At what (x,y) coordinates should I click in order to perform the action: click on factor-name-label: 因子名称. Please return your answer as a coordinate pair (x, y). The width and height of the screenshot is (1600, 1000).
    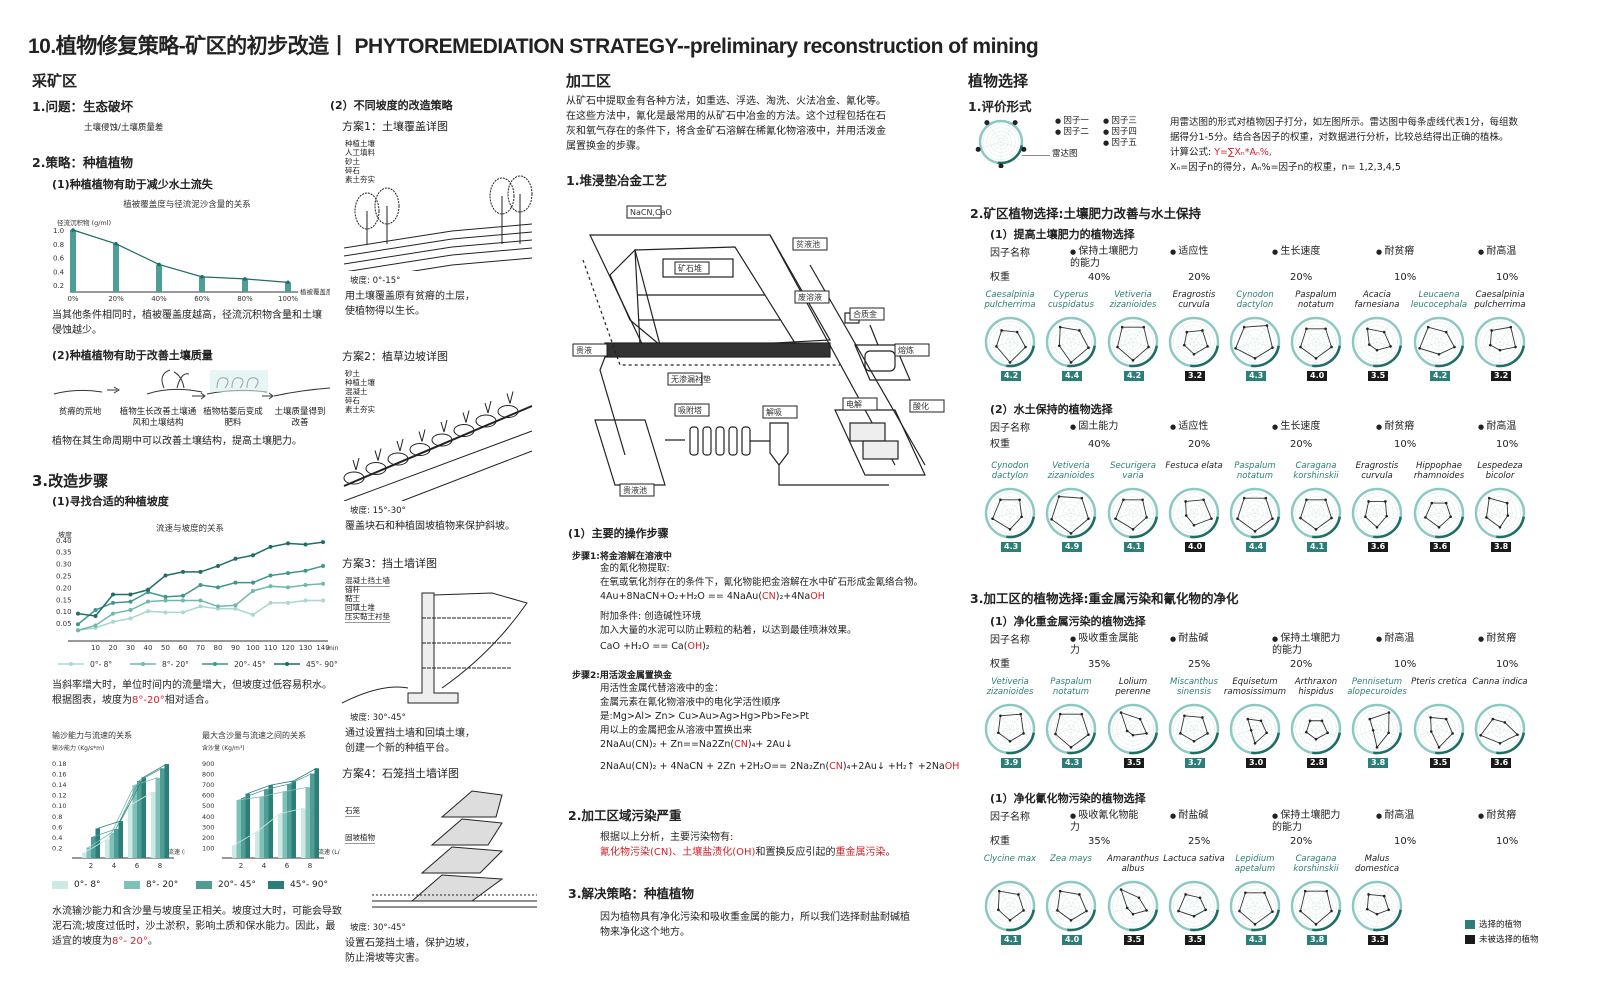
    Looking at the image, I should click on (1010, 428).